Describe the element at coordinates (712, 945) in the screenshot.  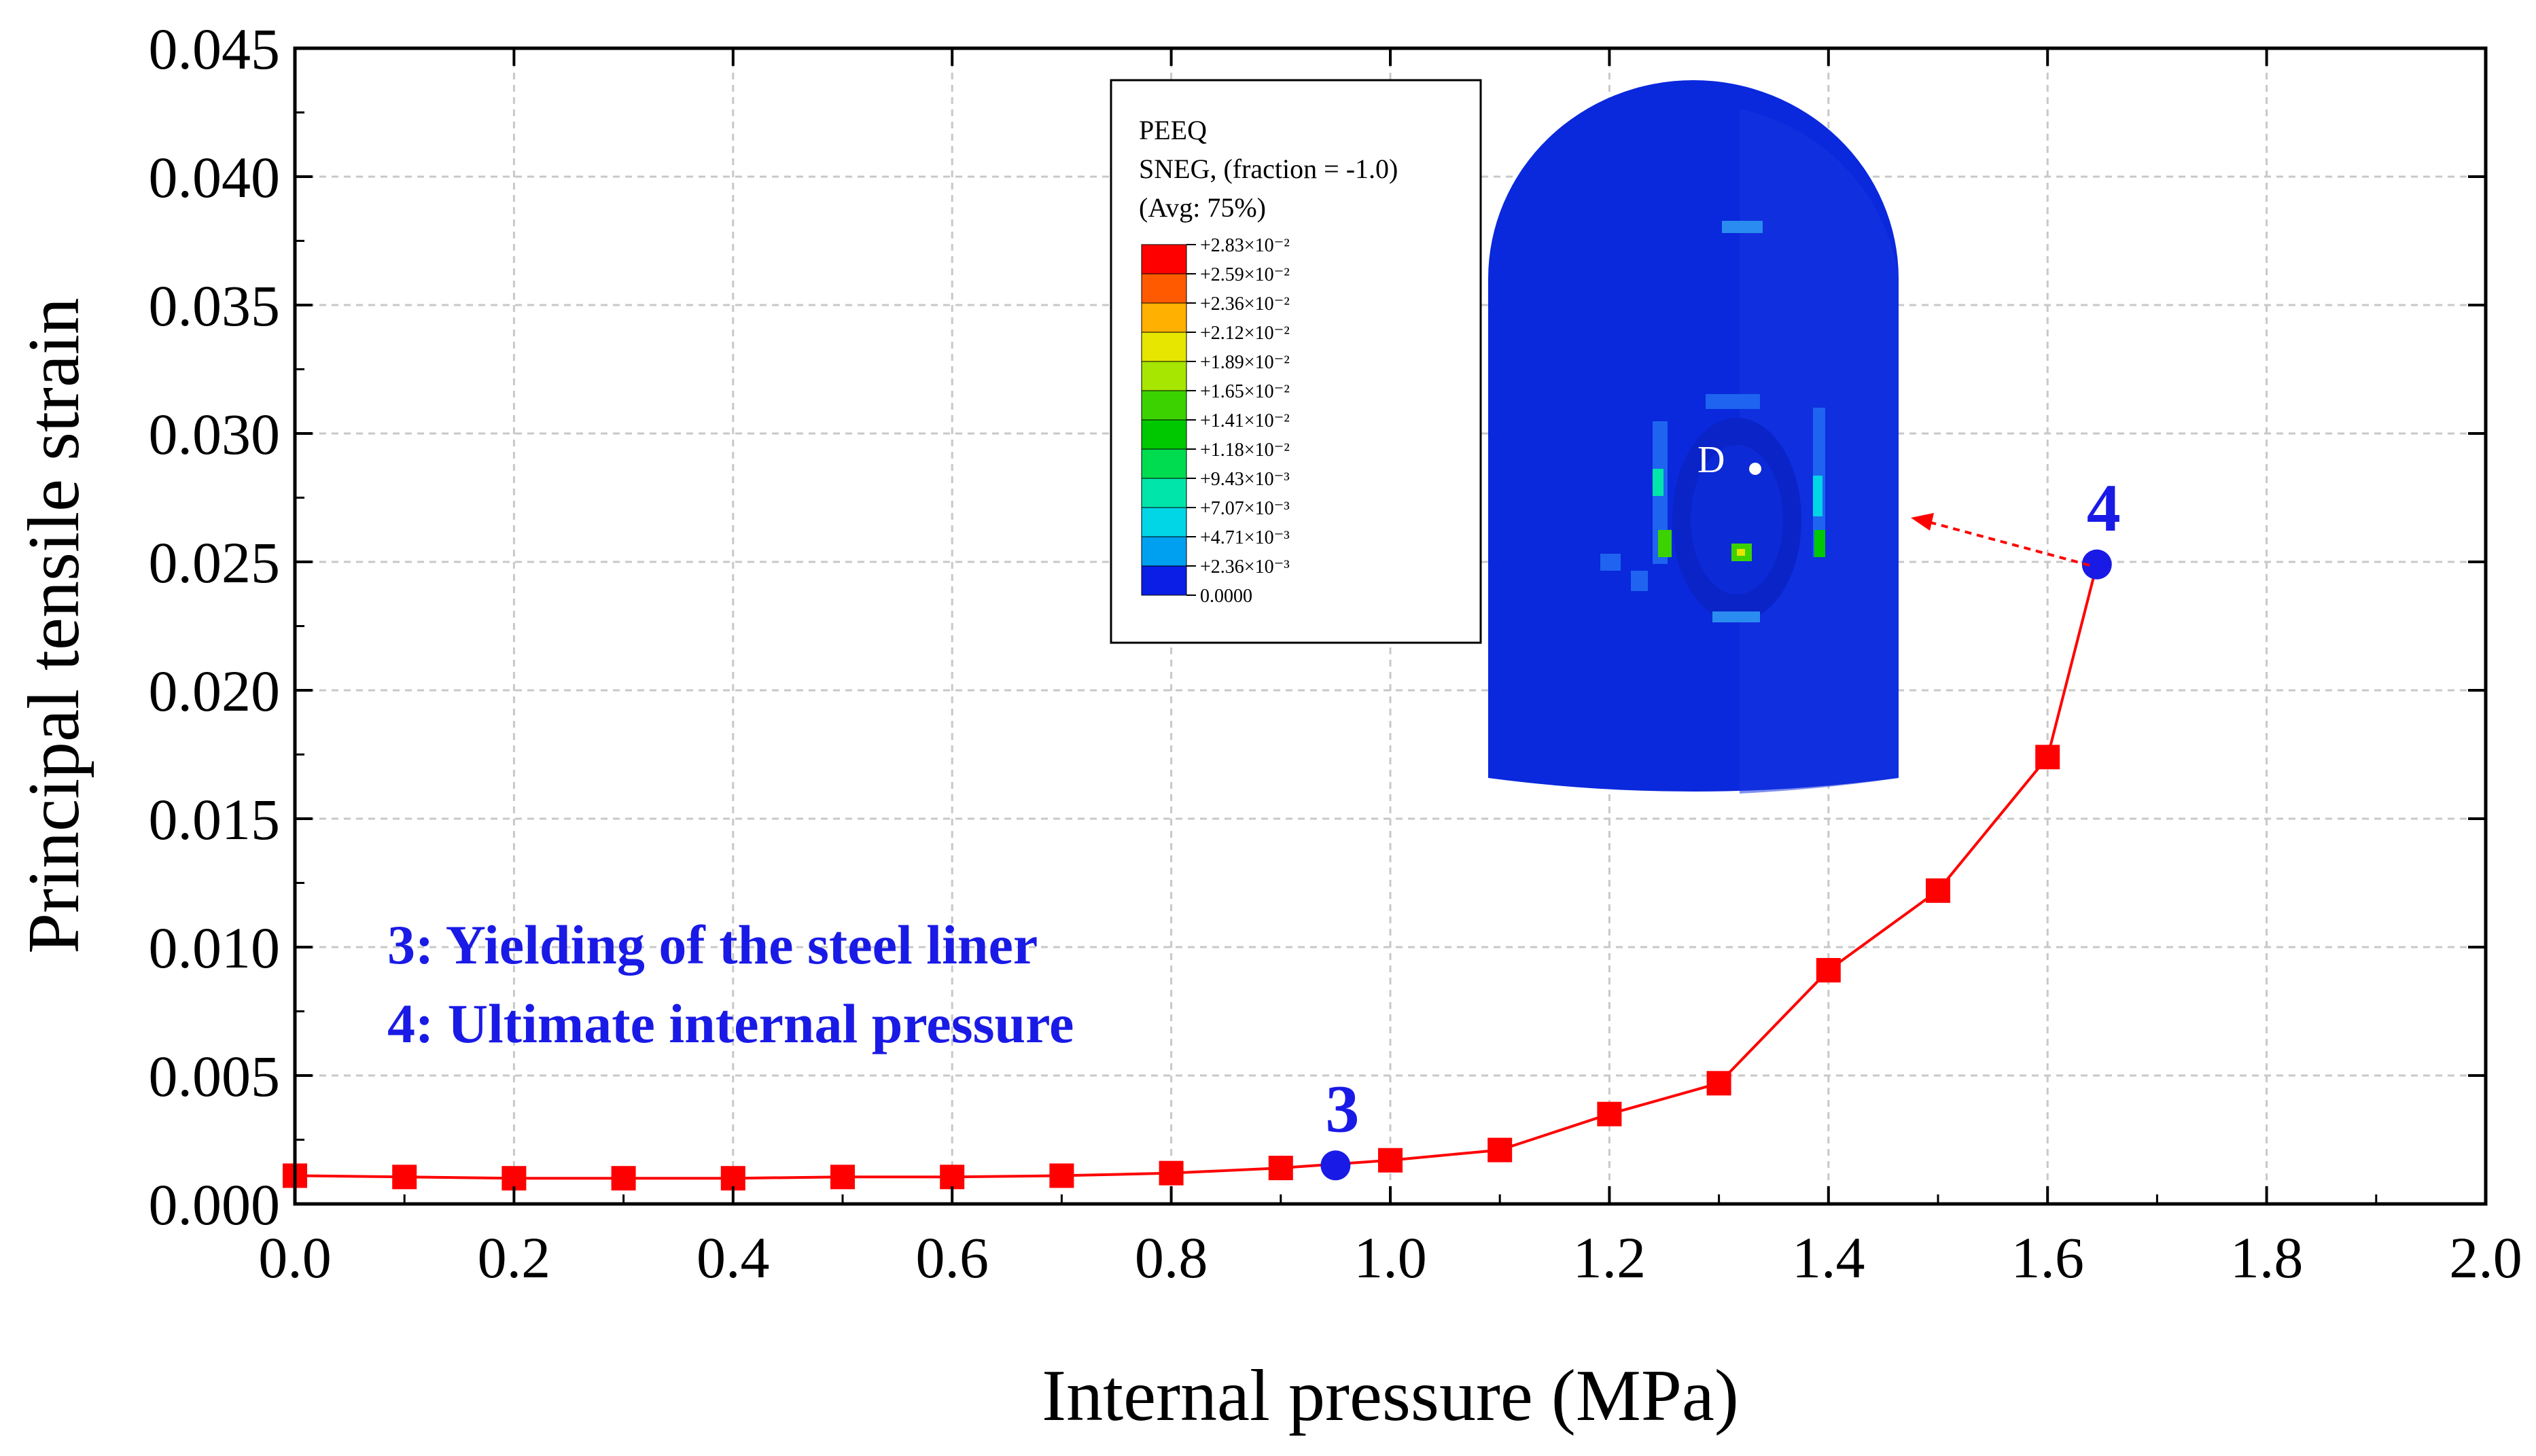
I see `annotation-yielding: 3: Yielding of the steel liner` at that location.